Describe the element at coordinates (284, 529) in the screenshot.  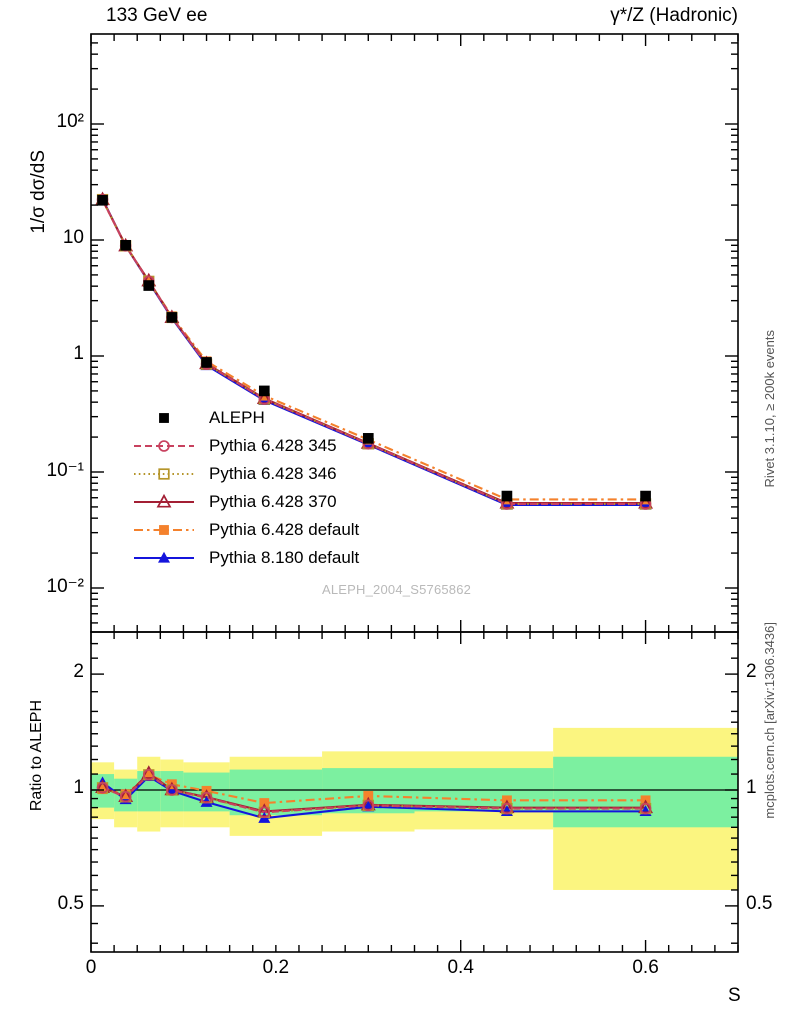
I see `legend-label: Pythia 6.428 default` at that location.